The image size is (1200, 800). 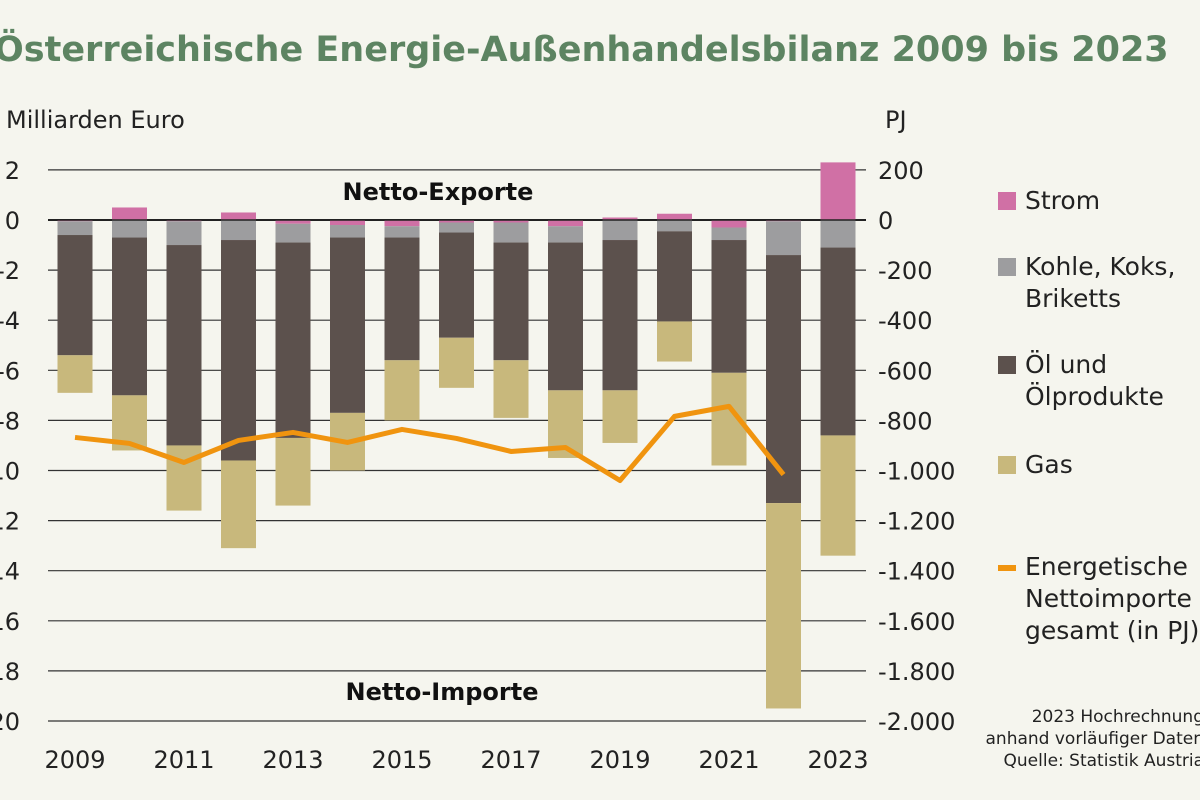 What do you see at coordinates (1086, 283) in the screenshot?
I see `legend-item: Kohle, Koks, Briketts` at bounding box center [1086, 283].